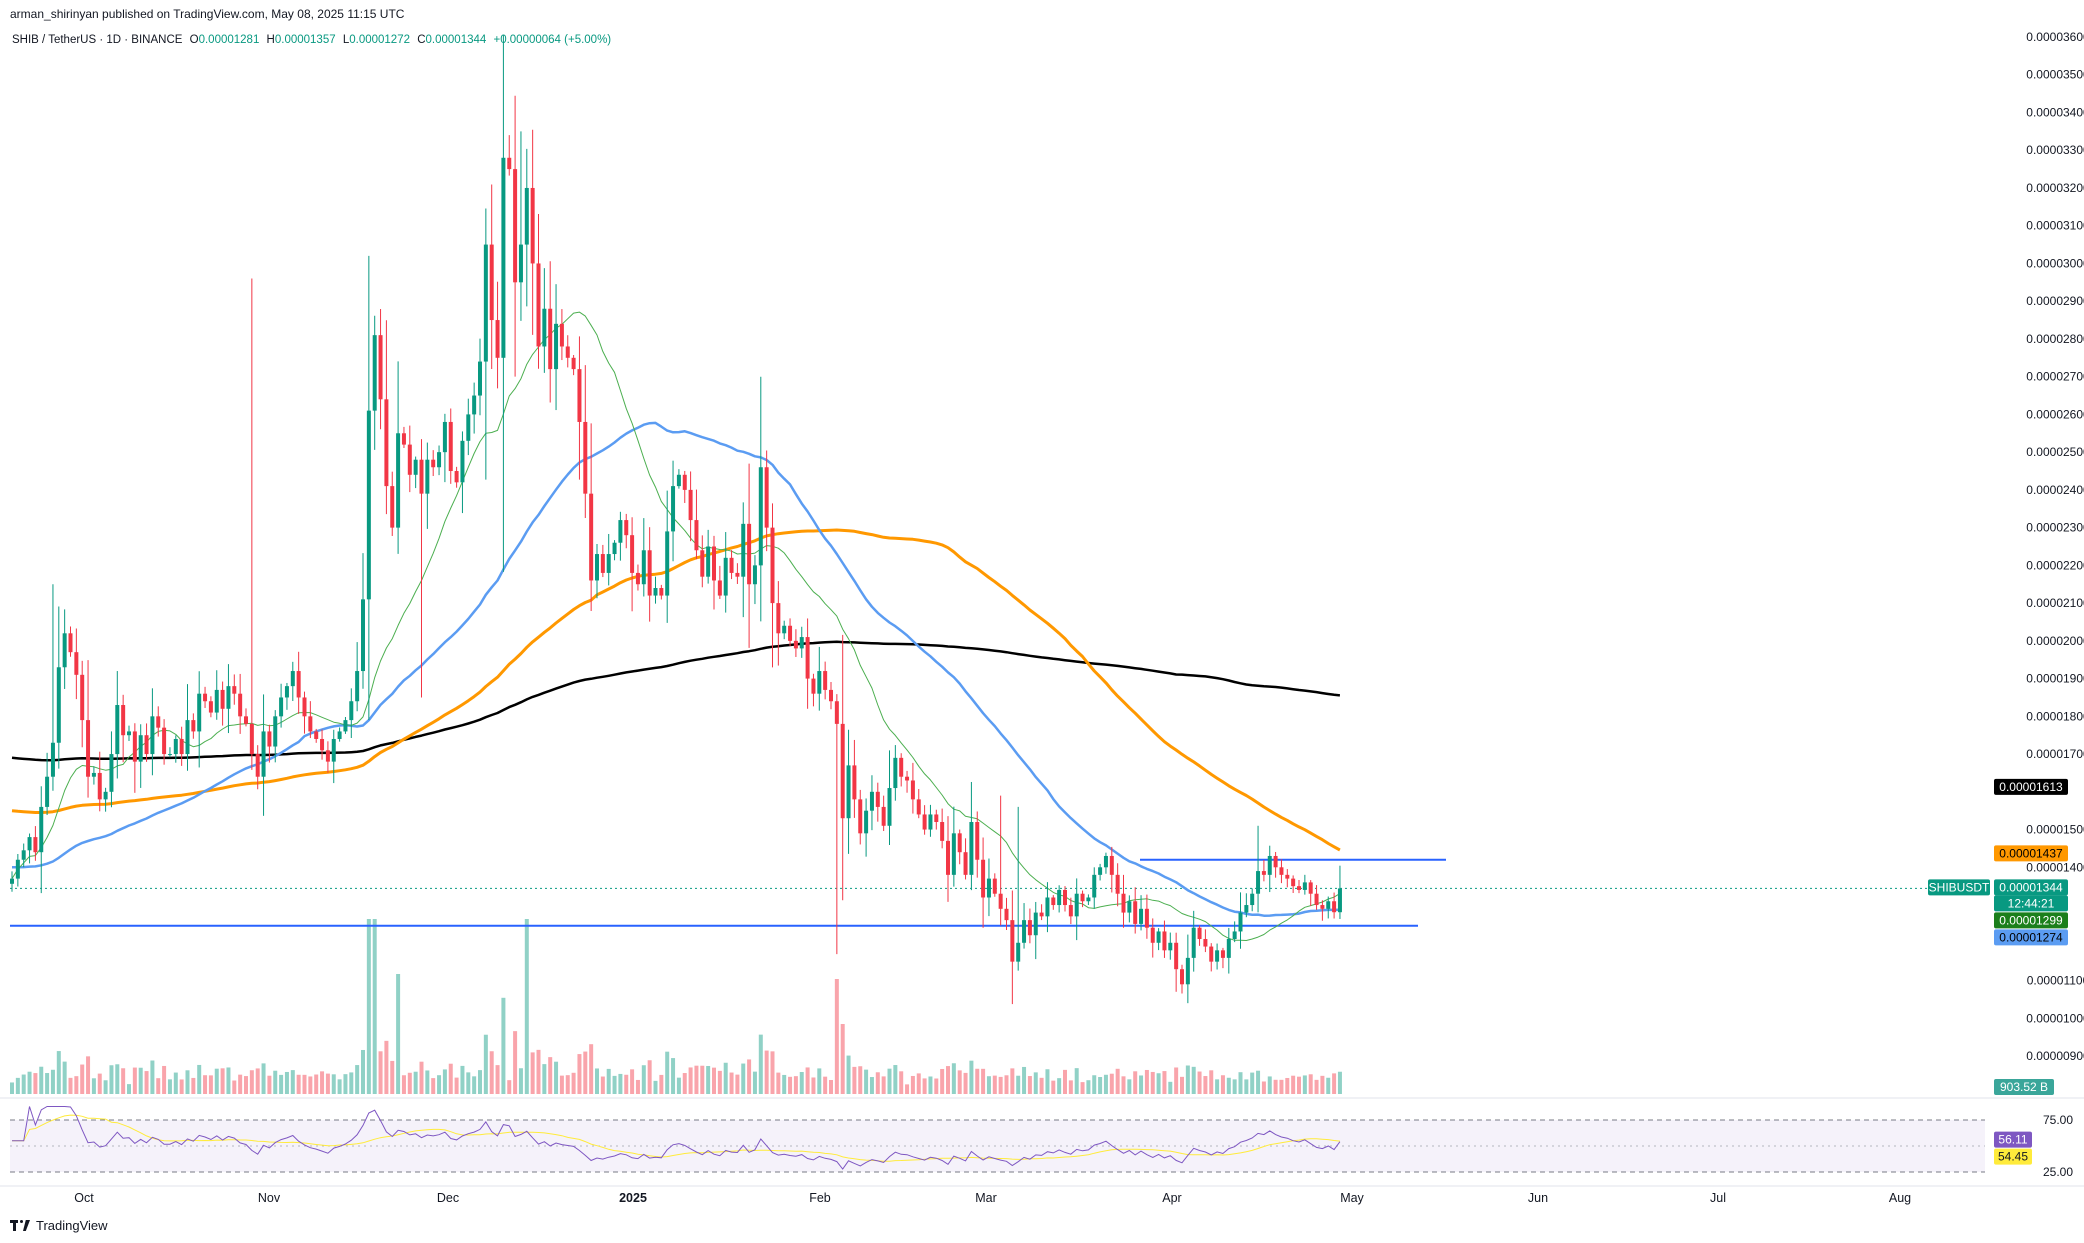 This screenshot has height=1243, width=2084. I want to click on horizontal-levels, so click(997, 892).